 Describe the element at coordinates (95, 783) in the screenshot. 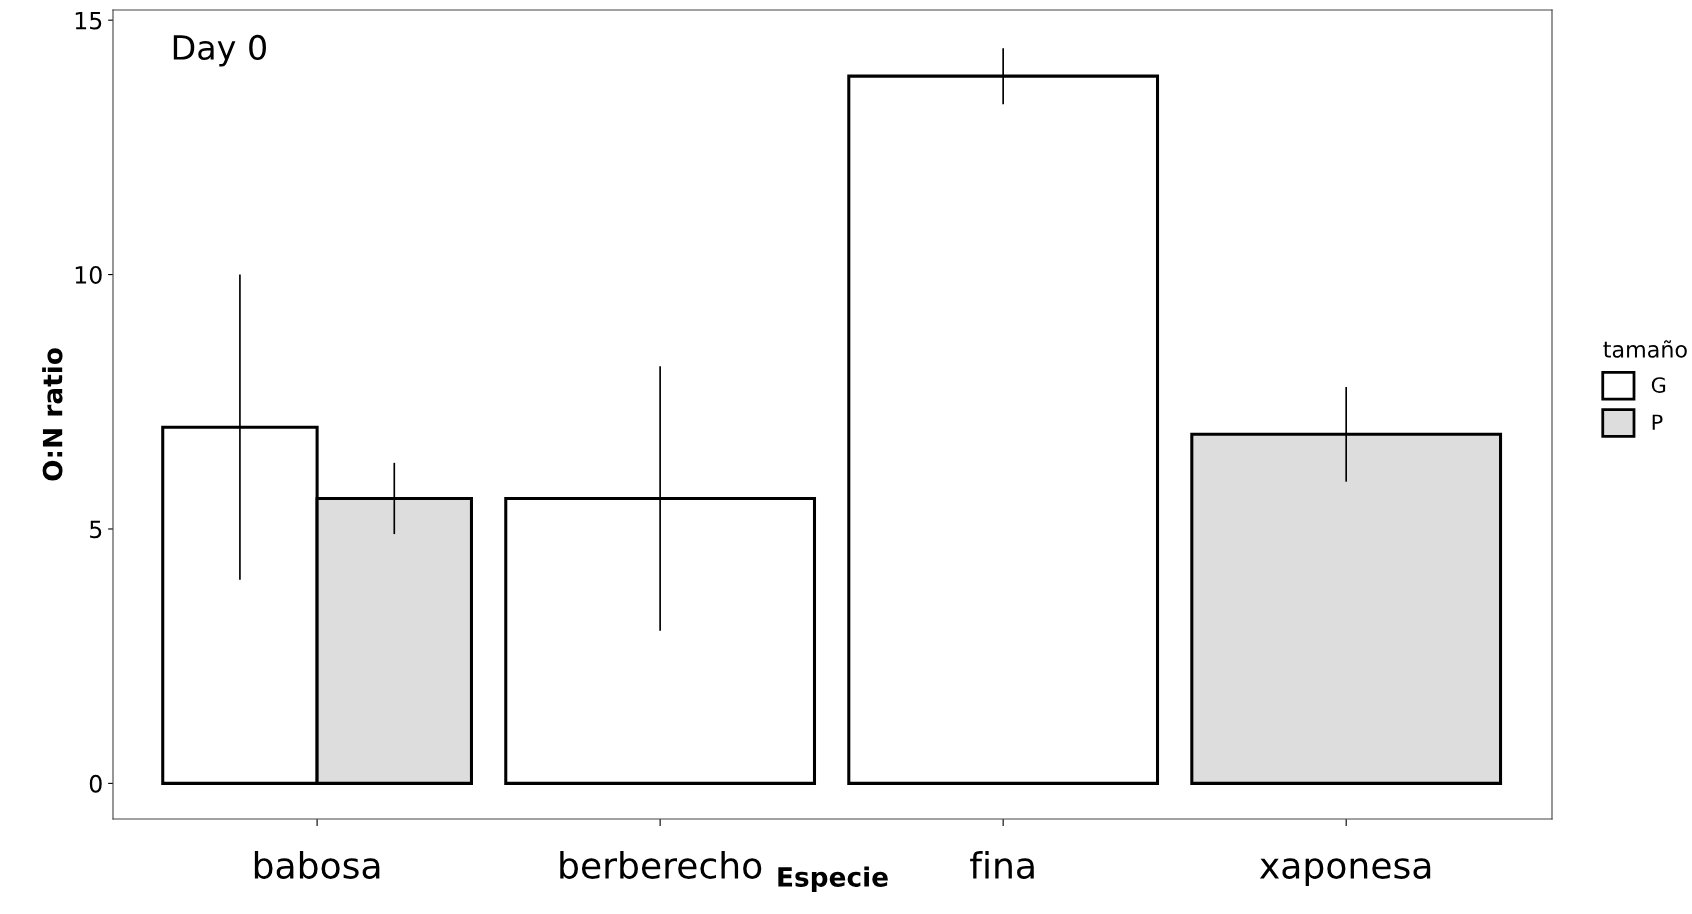

I see `y-tick-label: 0` at that location.